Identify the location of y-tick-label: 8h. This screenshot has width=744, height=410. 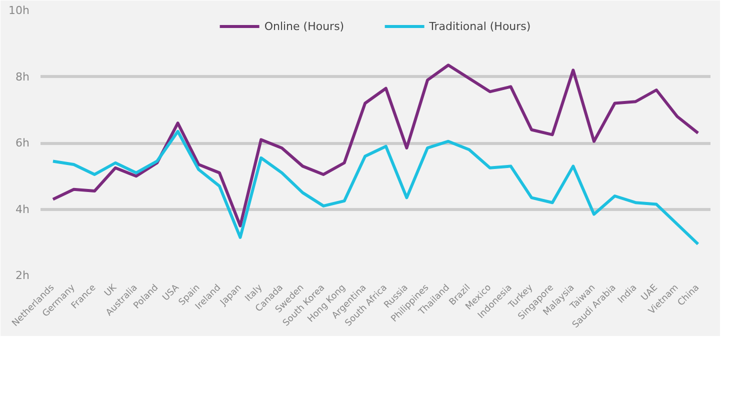
(23, 77).